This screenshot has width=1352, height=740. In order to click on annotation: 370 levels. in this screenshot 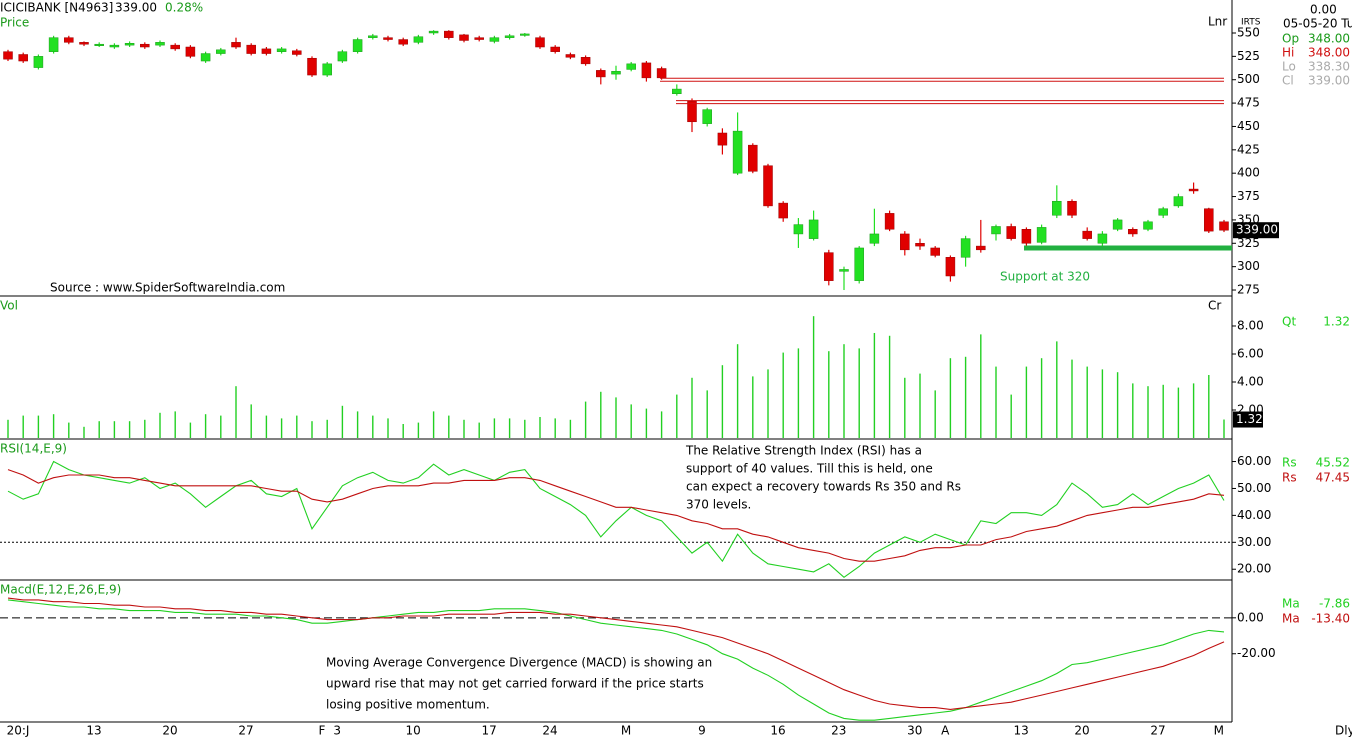, I will do `click(718, 505)`.